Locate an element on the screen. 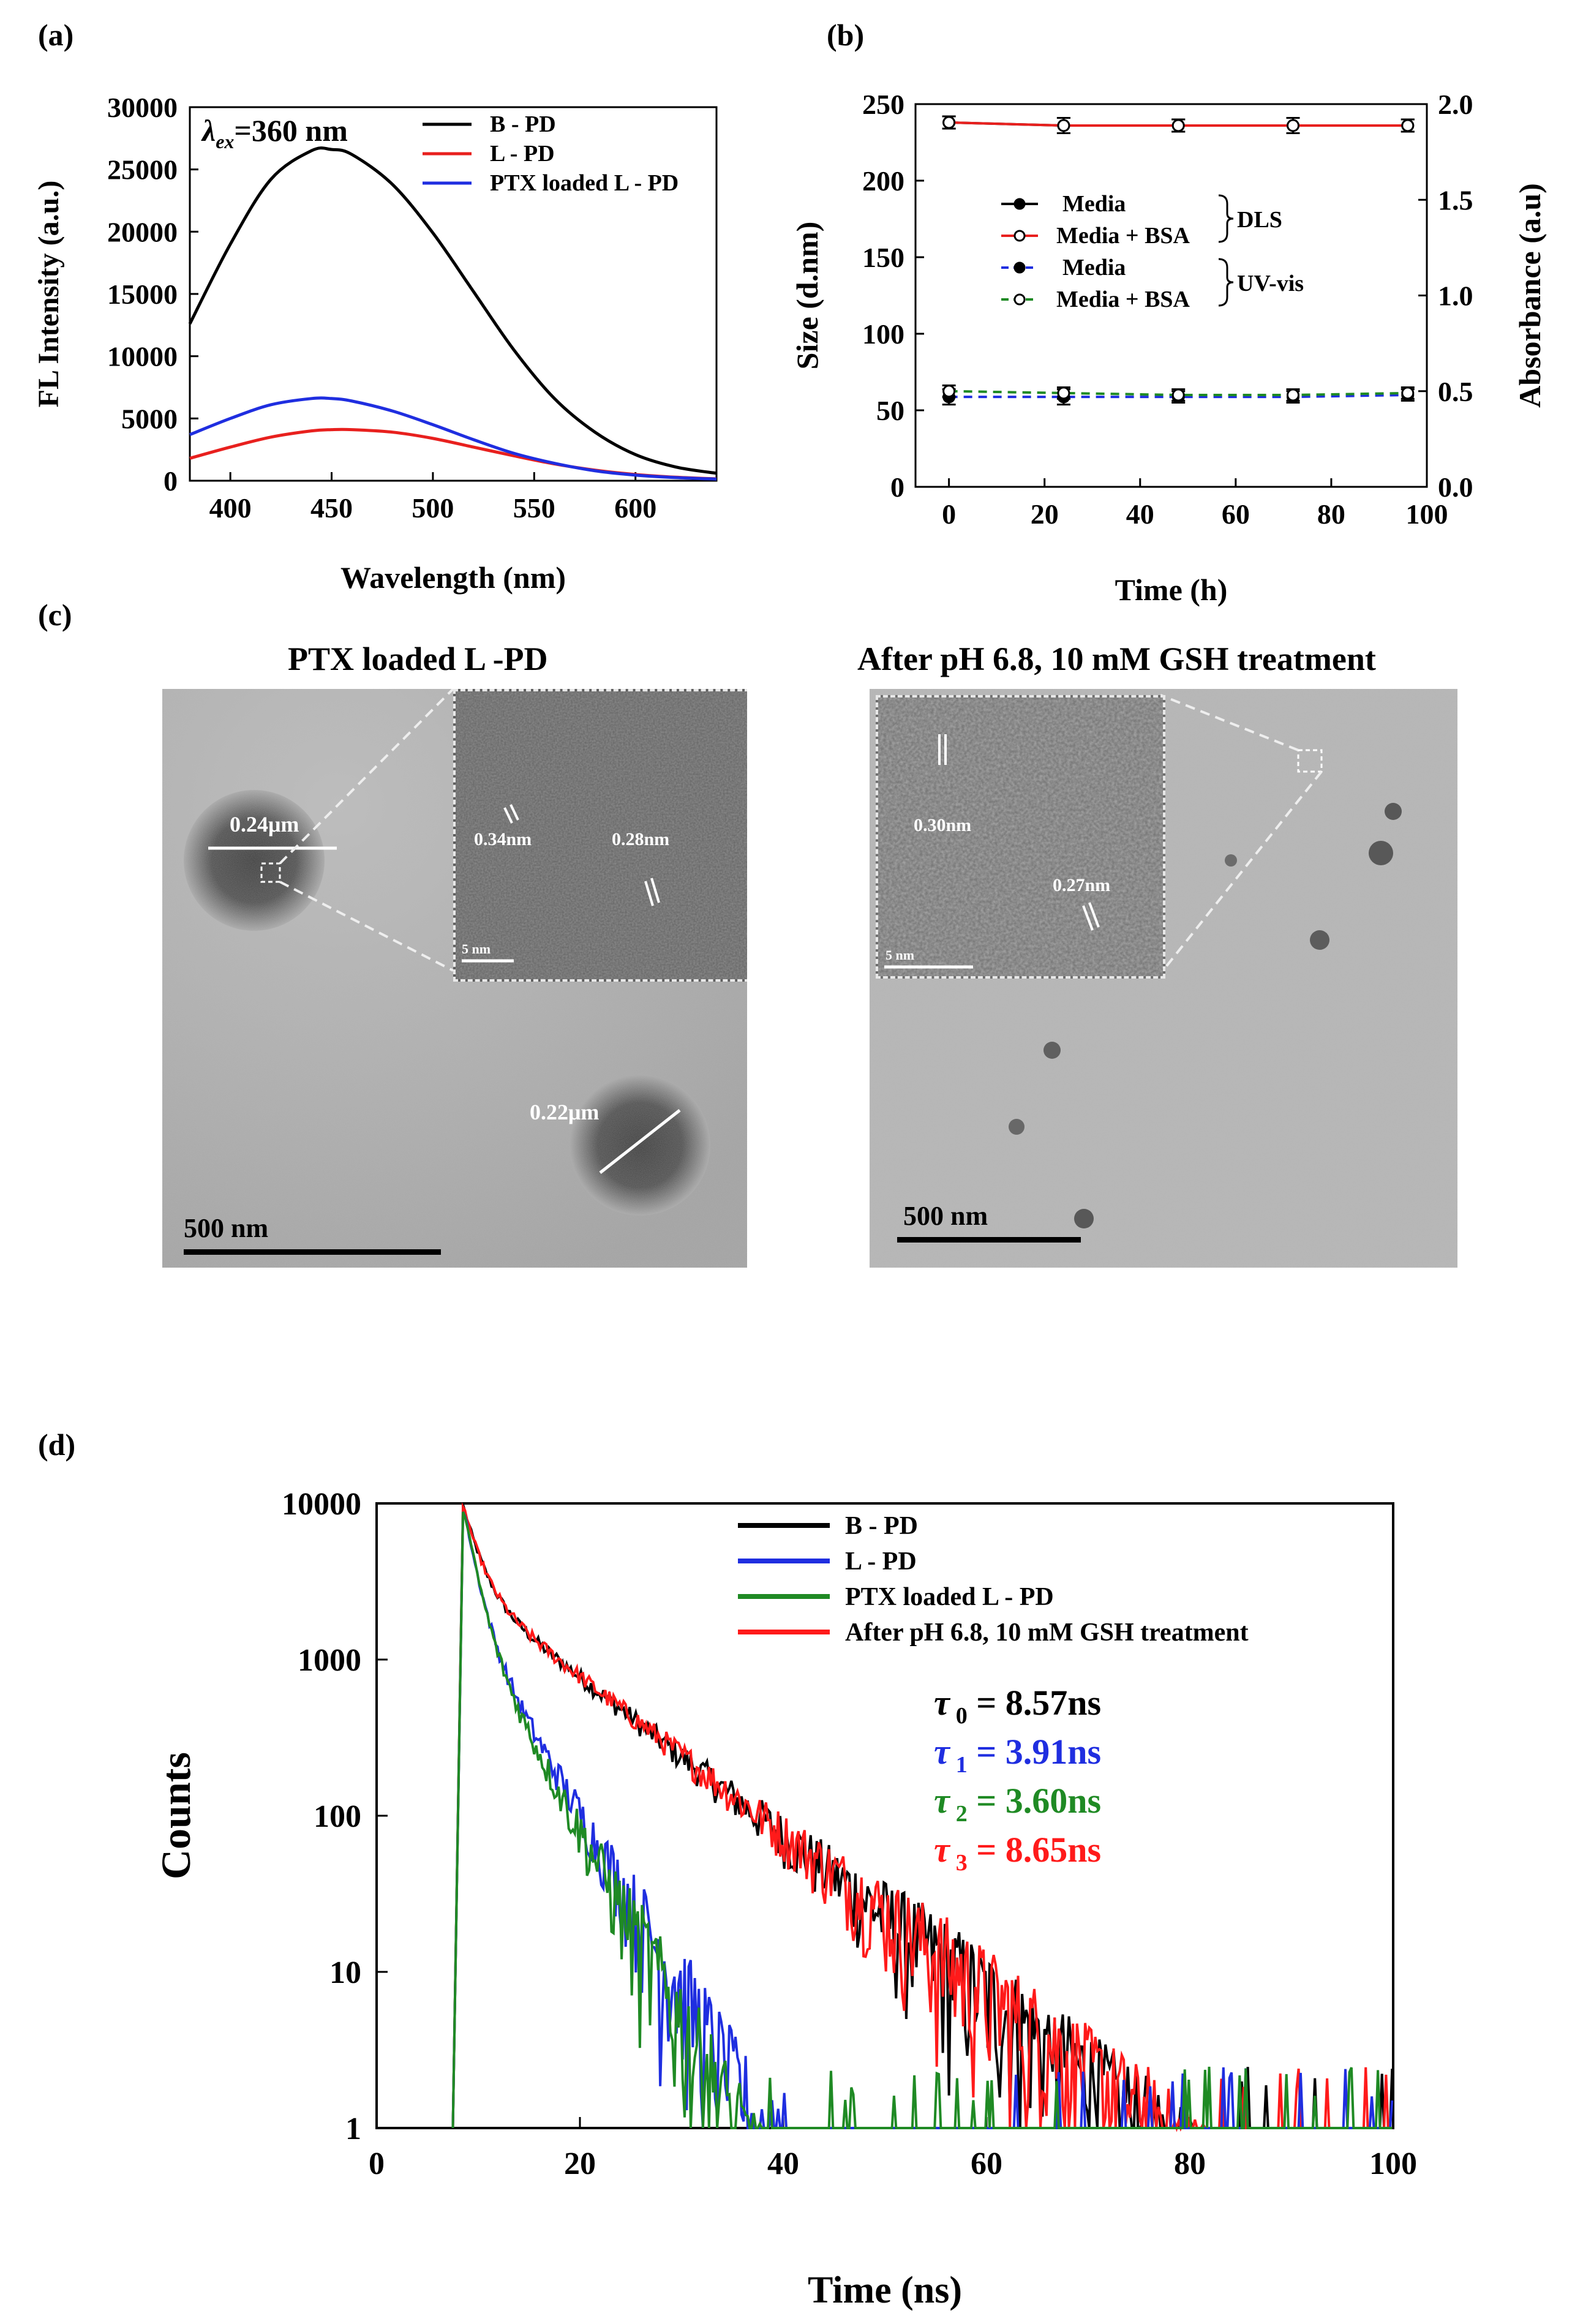  tem-left-inset: 0.34nm 0.28nm 5 nm is located at coordinates (600, 835).